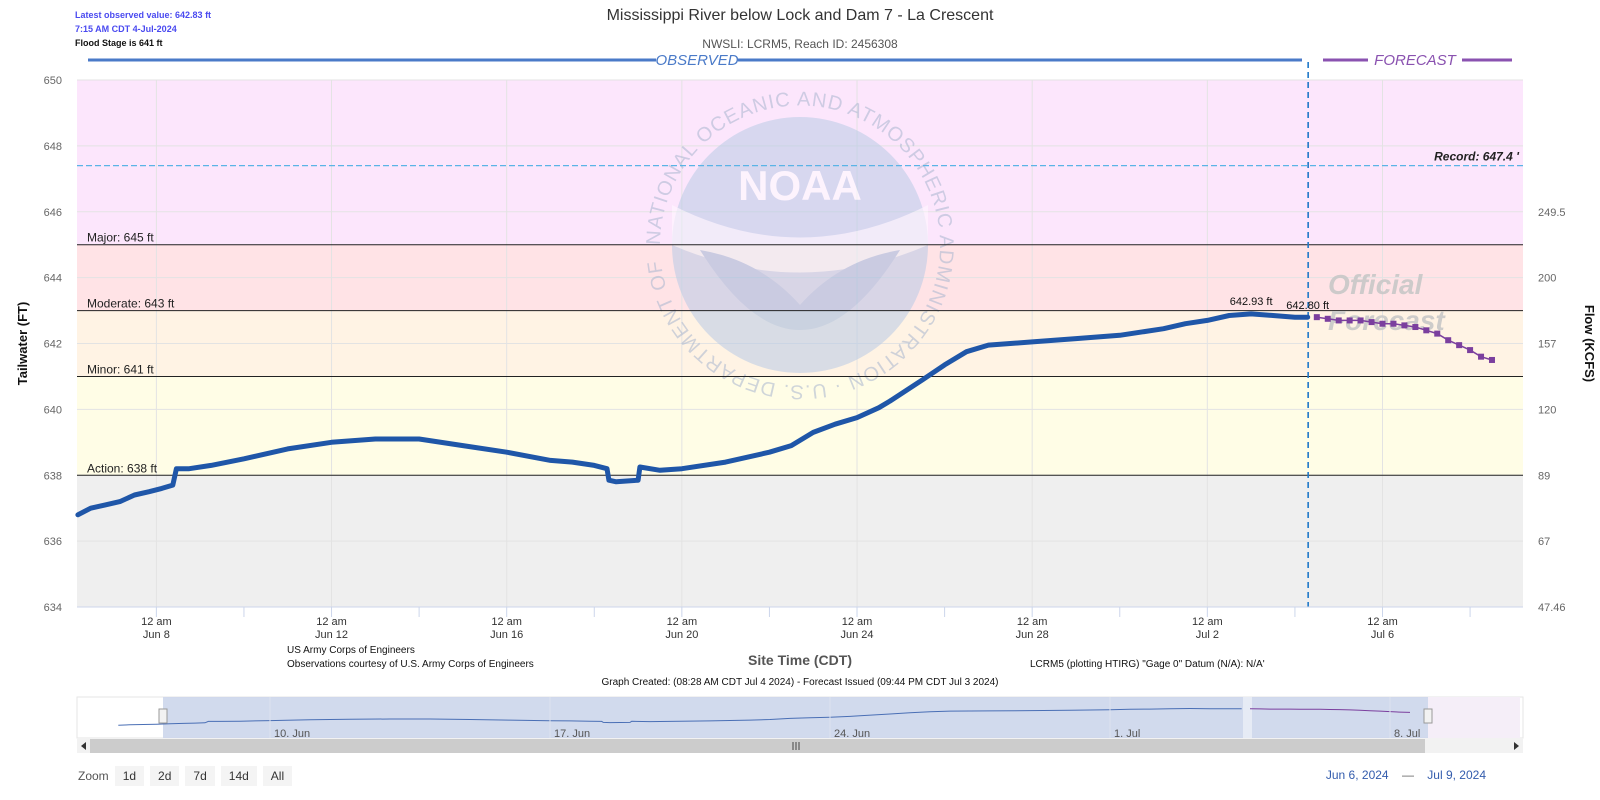  I want to click on chart-subtitle: NWSLI: LCRM5, Reach ID: 2456308, so click(800, 44).